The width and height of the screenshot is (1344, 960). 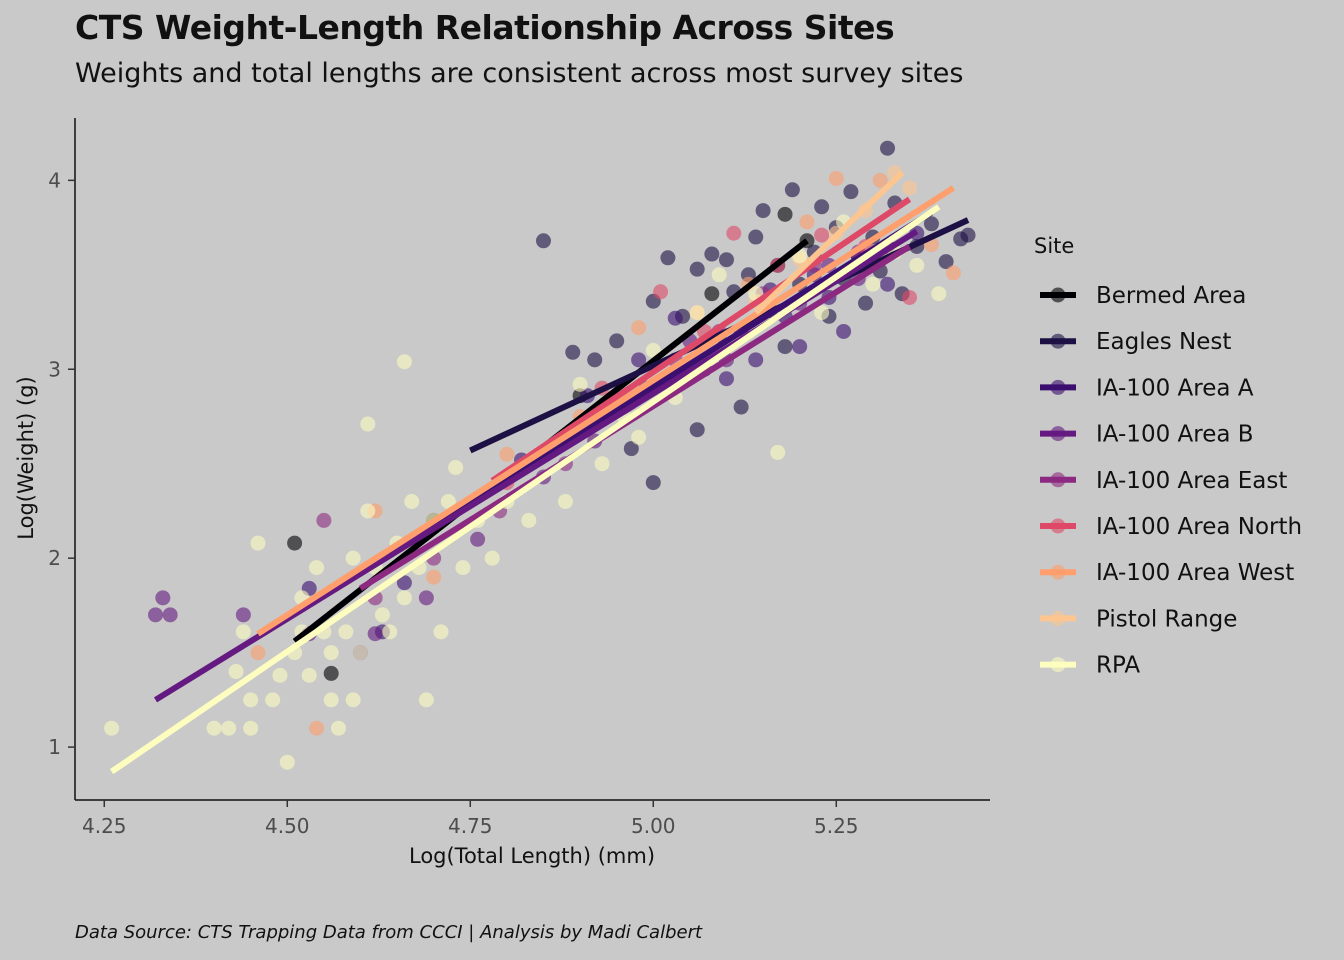 What do you see at coordinates (1058, 480) in the screenshot?
I see `legend-point-ia-100-area-east` at bounding box center [1058, 480].